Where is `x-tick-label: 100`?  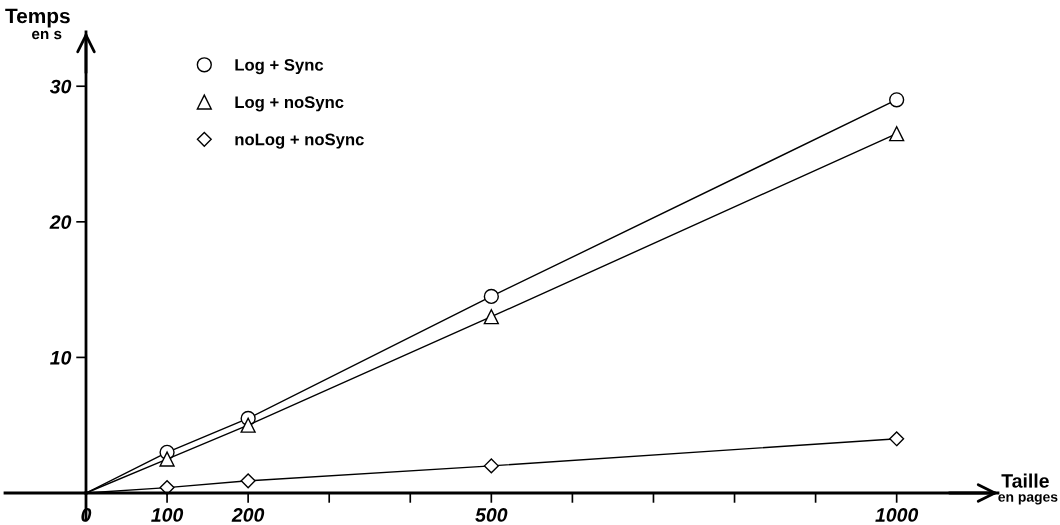 x-tick-label: 100 is located at coordinates (167, 515).